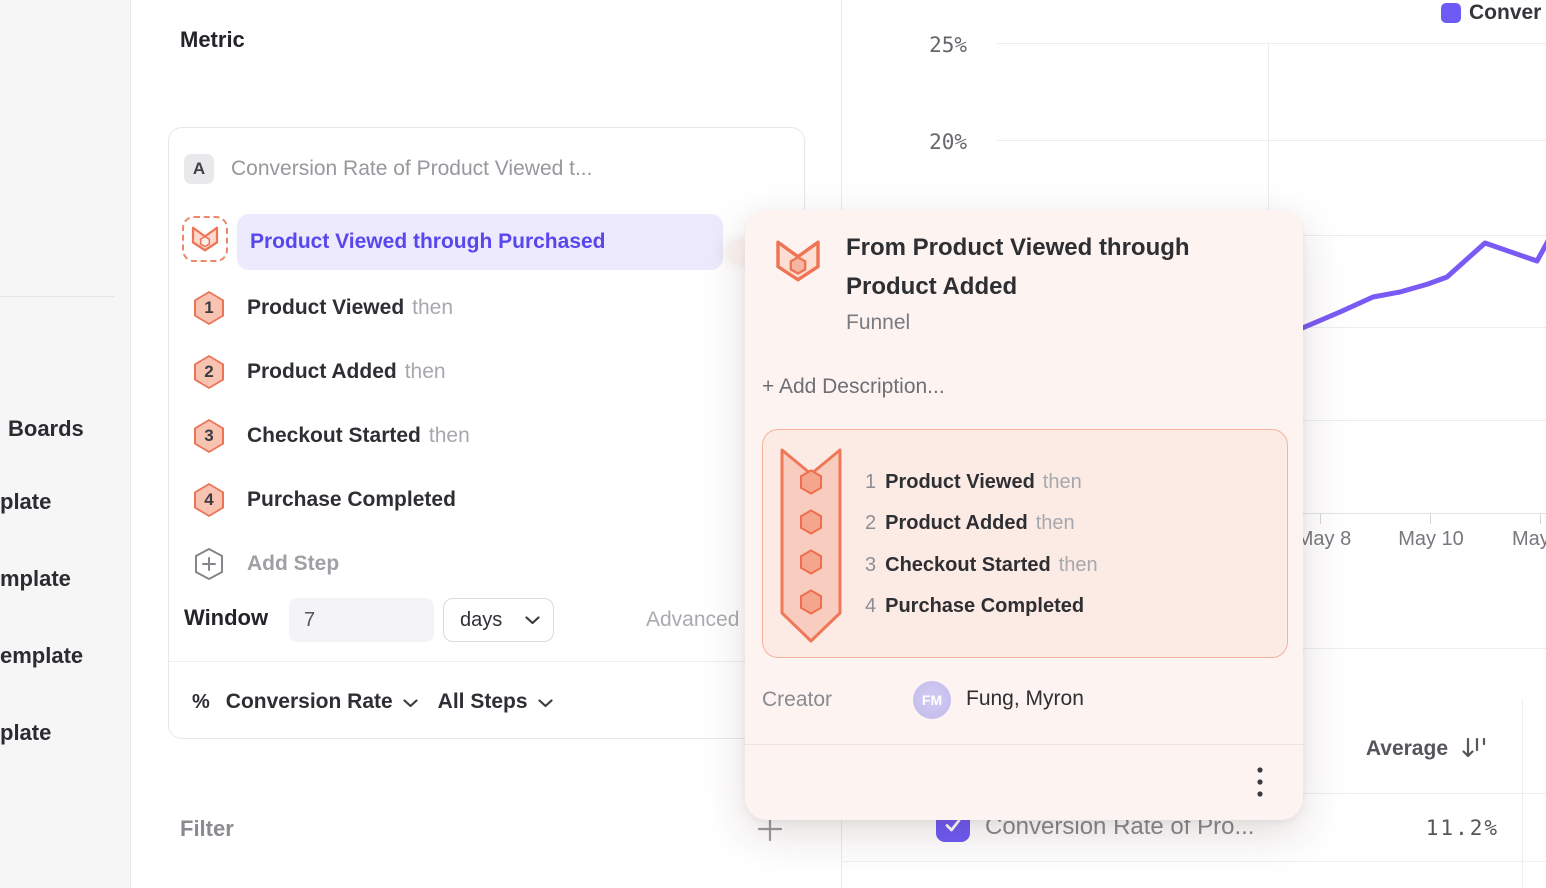  I want to click on selected-funnel-row: Product Viewed through Purchased, so click(480, 242).